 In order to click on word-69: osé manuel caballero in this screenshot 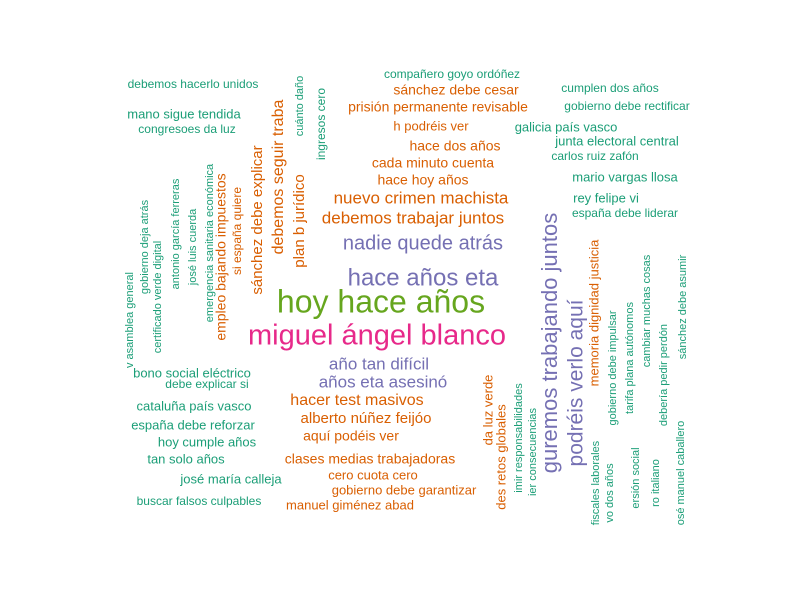, I will do `click(681, 473)`.